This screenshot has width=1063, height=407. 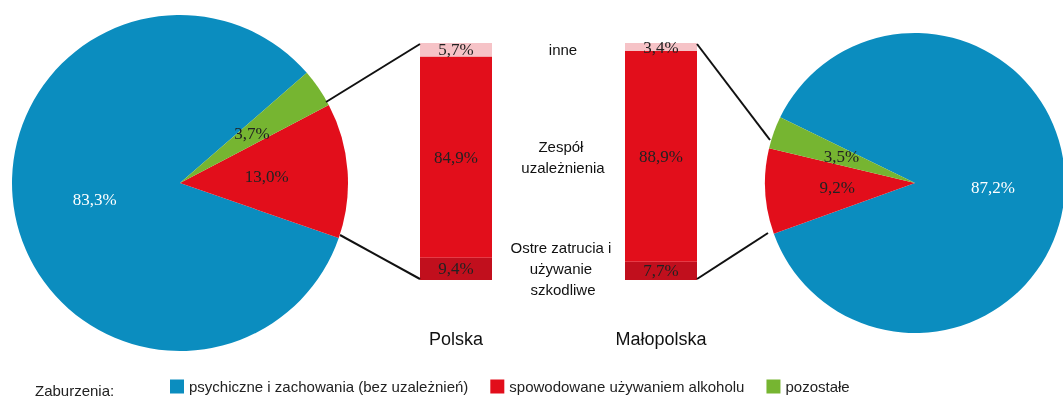 What do you see at coordinates (94, 200) in the screenshot?
I see `data-label: 83,3%` at bounding box center [94, 200].